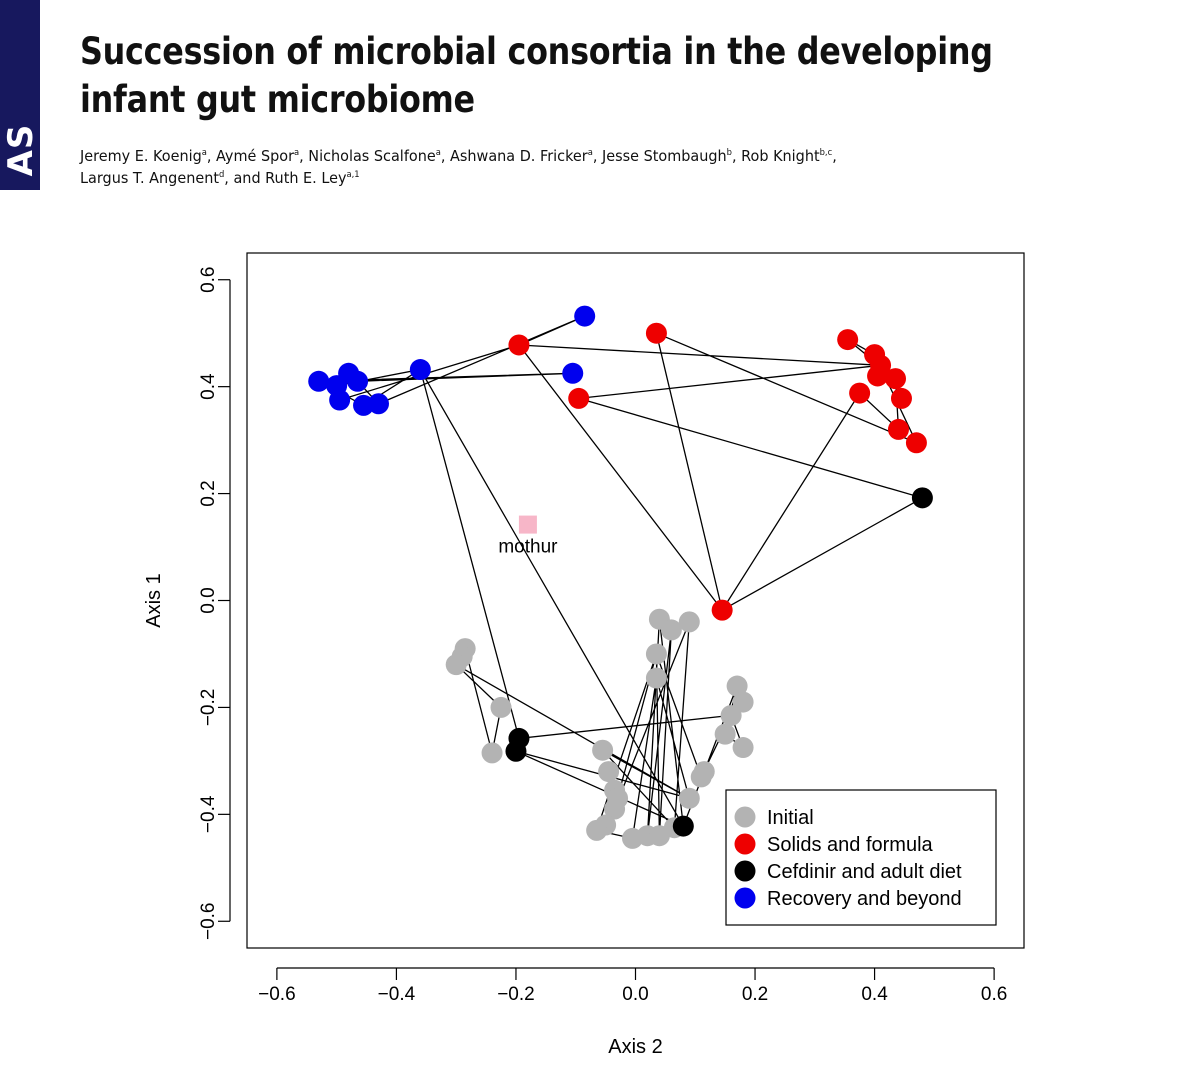 The width and height of the screenshot is (1184, 1088). I want to click on legend-label: Solids and formula, so click(850, 845).